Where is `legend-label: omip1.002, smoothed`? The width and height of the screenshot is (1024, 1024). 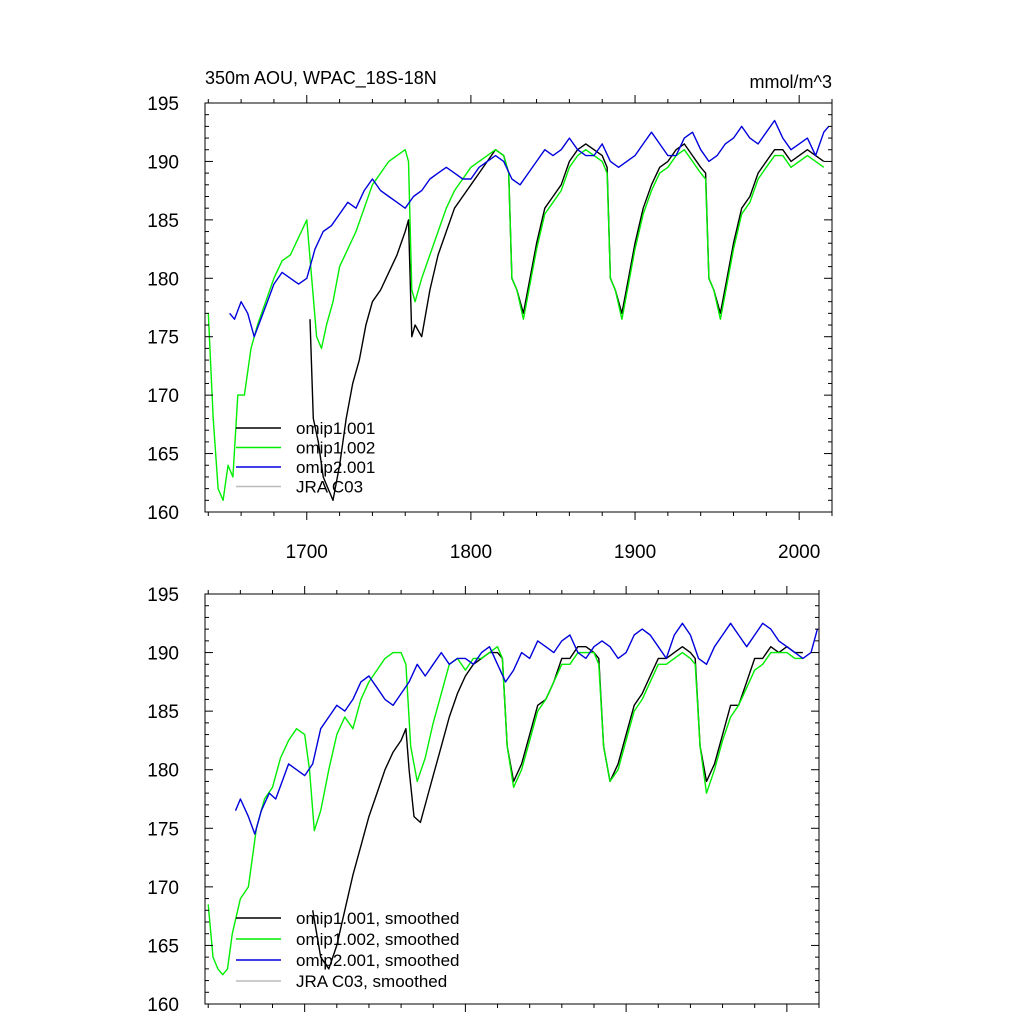
legend-label: omip1.002, smoothed is located at coordinates (378, 939).